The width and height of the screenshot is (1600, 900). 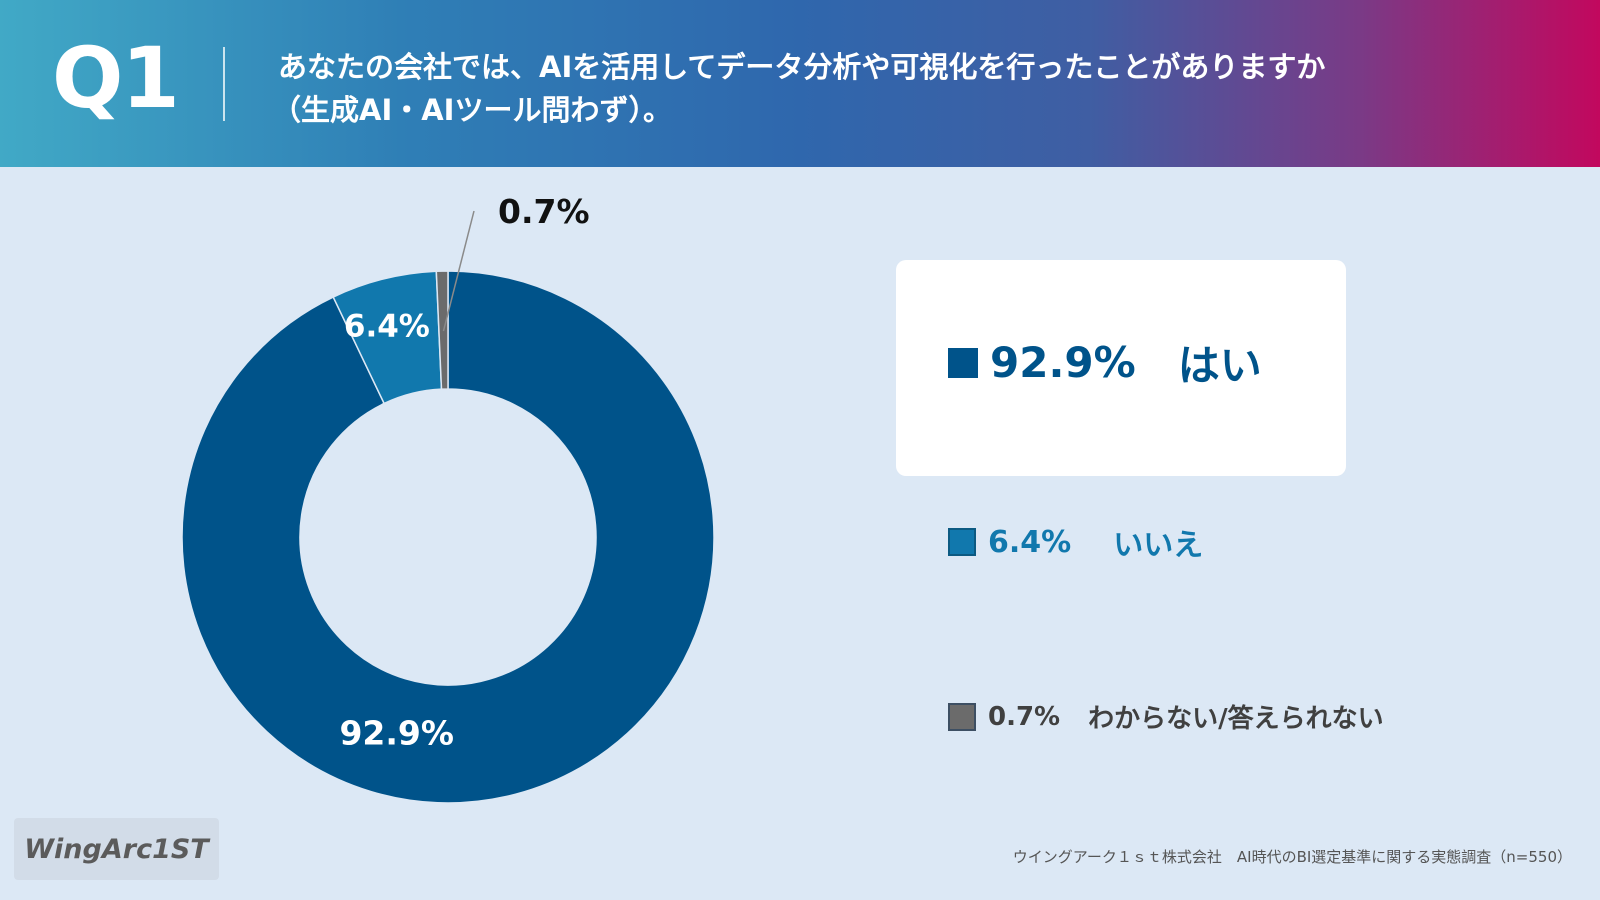 I want to click on question-line-2: （生成AI・AIツール問わず）。, so click(x=472, y=110).